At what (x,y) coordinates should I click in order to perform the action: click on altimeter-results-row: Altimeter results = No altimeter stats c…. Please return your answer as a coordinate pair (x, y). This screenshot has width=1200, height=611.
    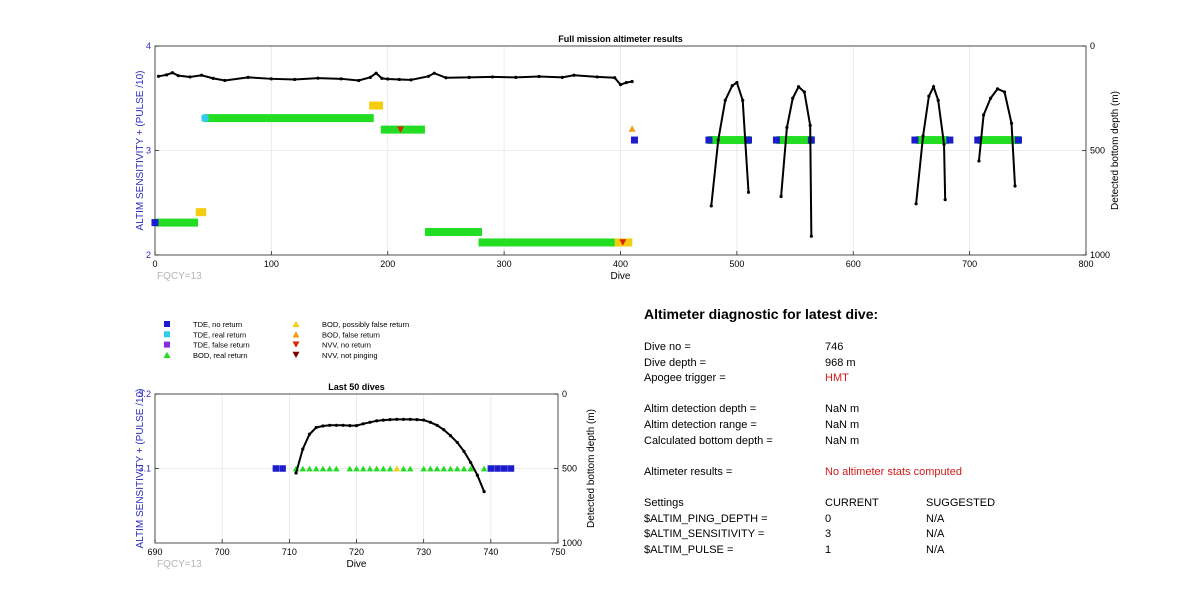
    Looking at the image, I should click on (894, 473).